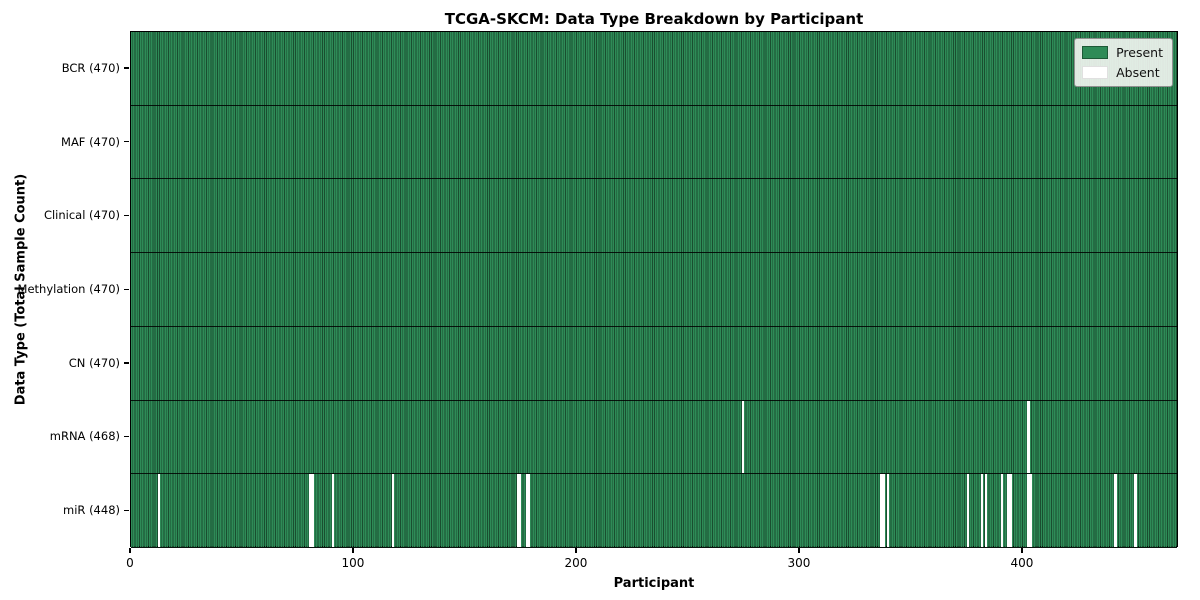 Image resolution: width=1200 pixels, height=600 pixels. I want to click on data-row-CN, so click(654, 363).